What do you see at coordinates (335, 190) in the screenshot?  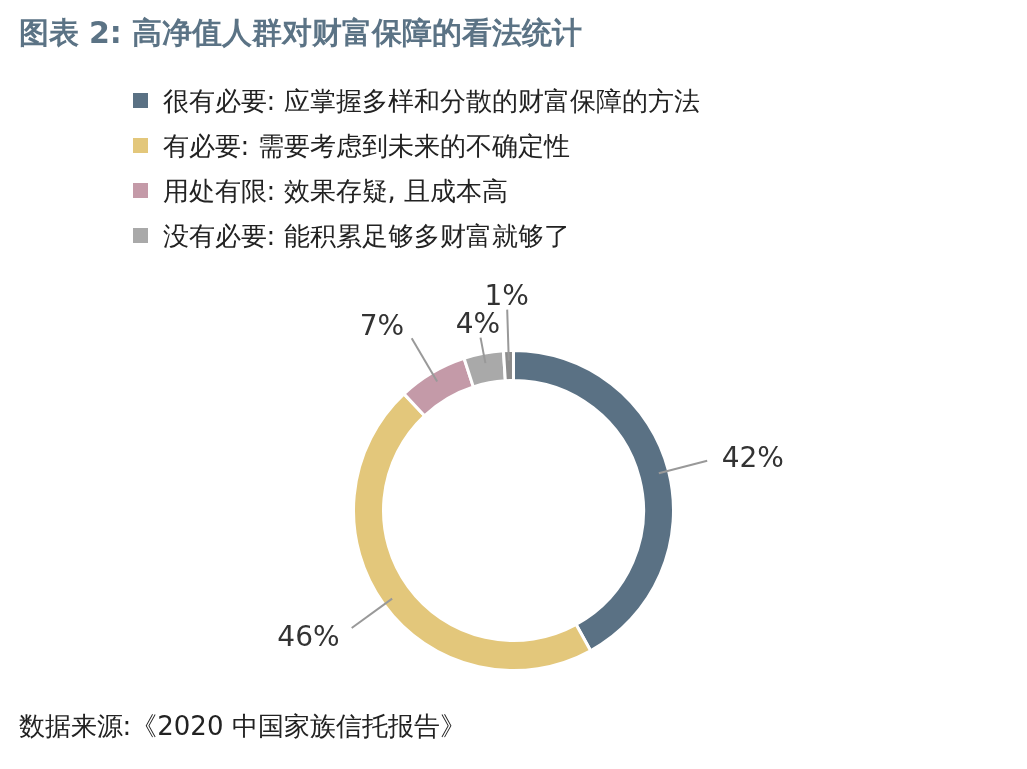 I see `legend-label: 用处有限: 效果存疑, 且成本高` at bounding box center [335, 190].